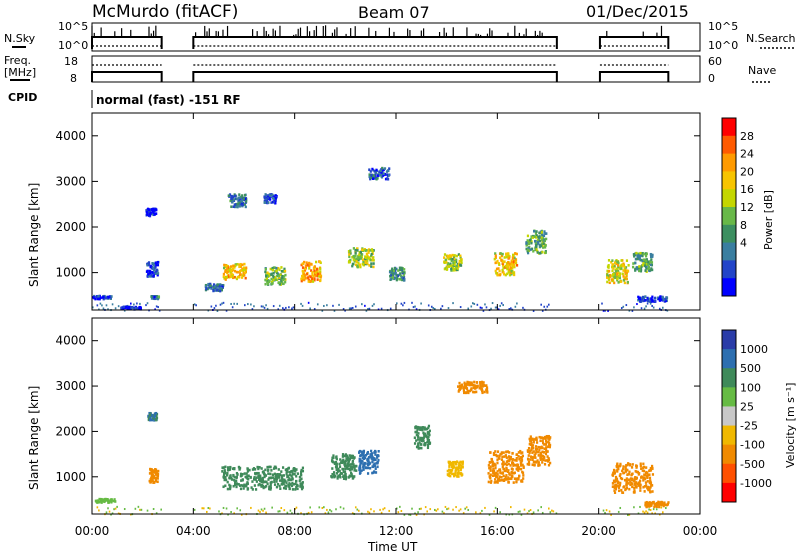  What do you see at coordinates (34, 235) in the screenshot?
I see `power-ylabel: Slant Range [km]` at bounding box center [34, 235].